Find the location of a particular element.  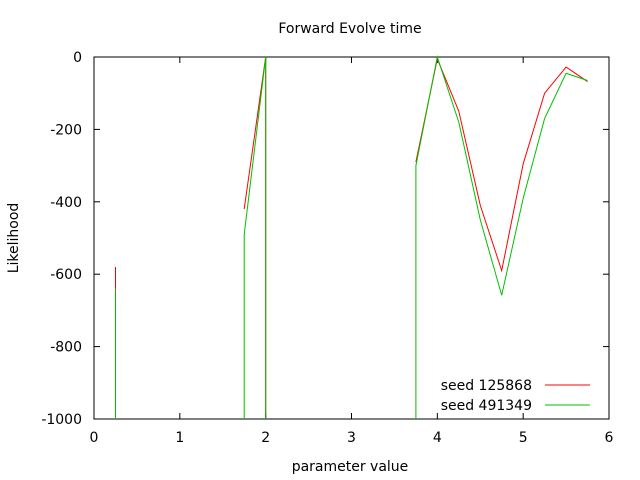

y-tick-label: -400 is located at coordinates (66, 203).